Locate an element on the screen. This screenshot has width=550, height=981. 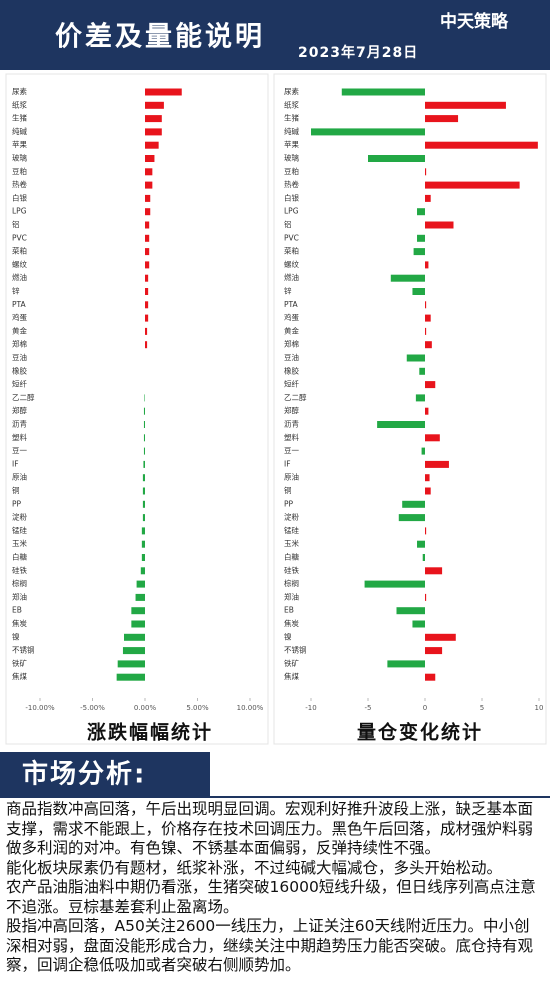
x-tick-label: -5 is located at coordinates (368, 708).